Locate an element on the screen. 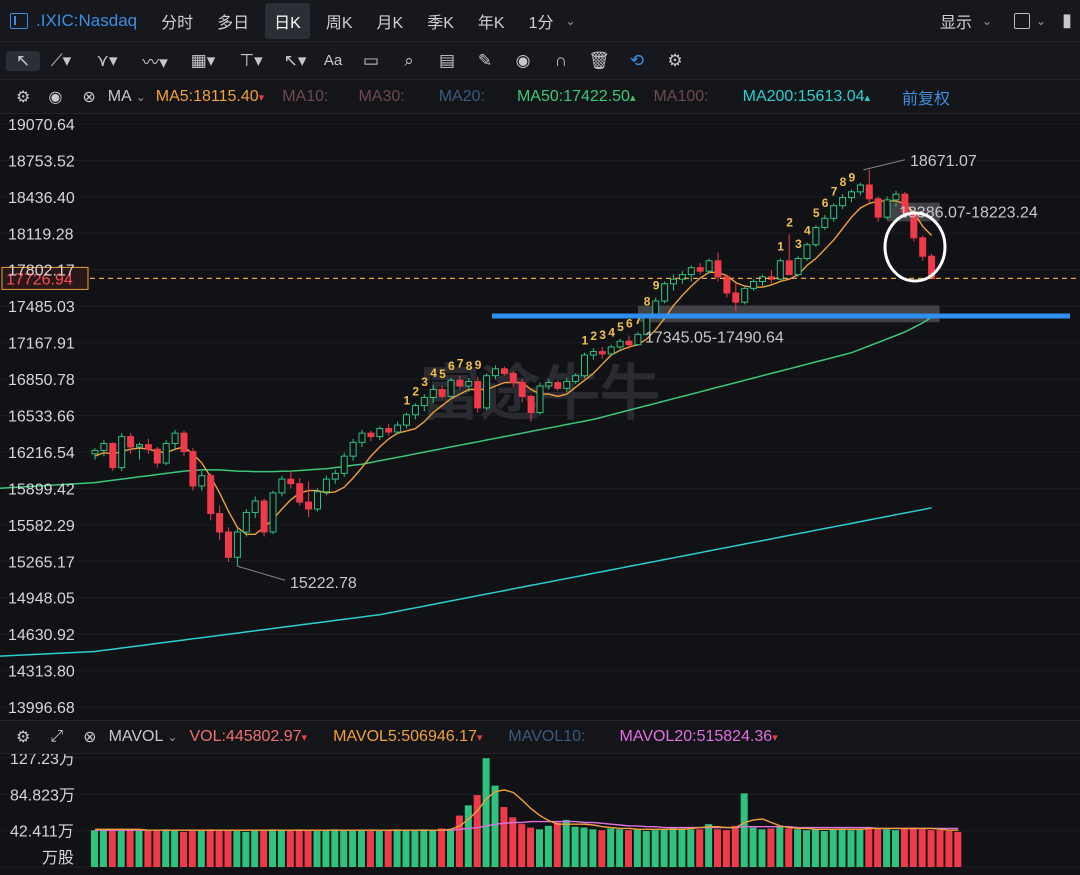  ma10-value: MA10: is located at coordinates (305, 96).